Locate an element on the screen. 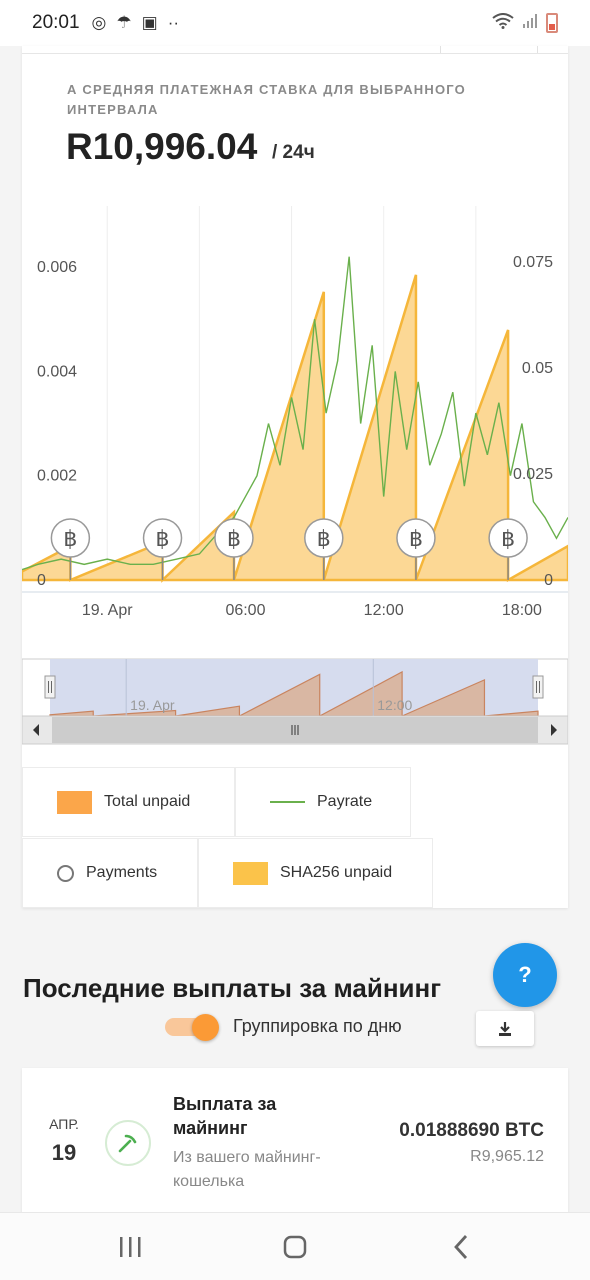 Image resolution: width=590 pixels, height=1280 pixels. notification-icons: ◎ ☂ ▣ ·· is located at coordinates (135, 23).